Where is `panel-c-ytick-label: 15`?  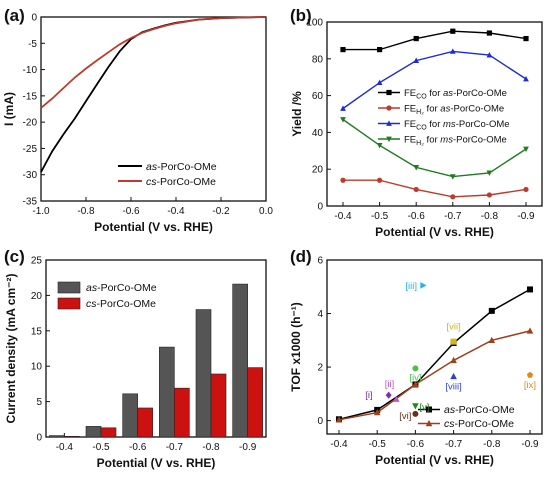
panel-c-ytick-label: 15 is located at coordinates (37, 331).